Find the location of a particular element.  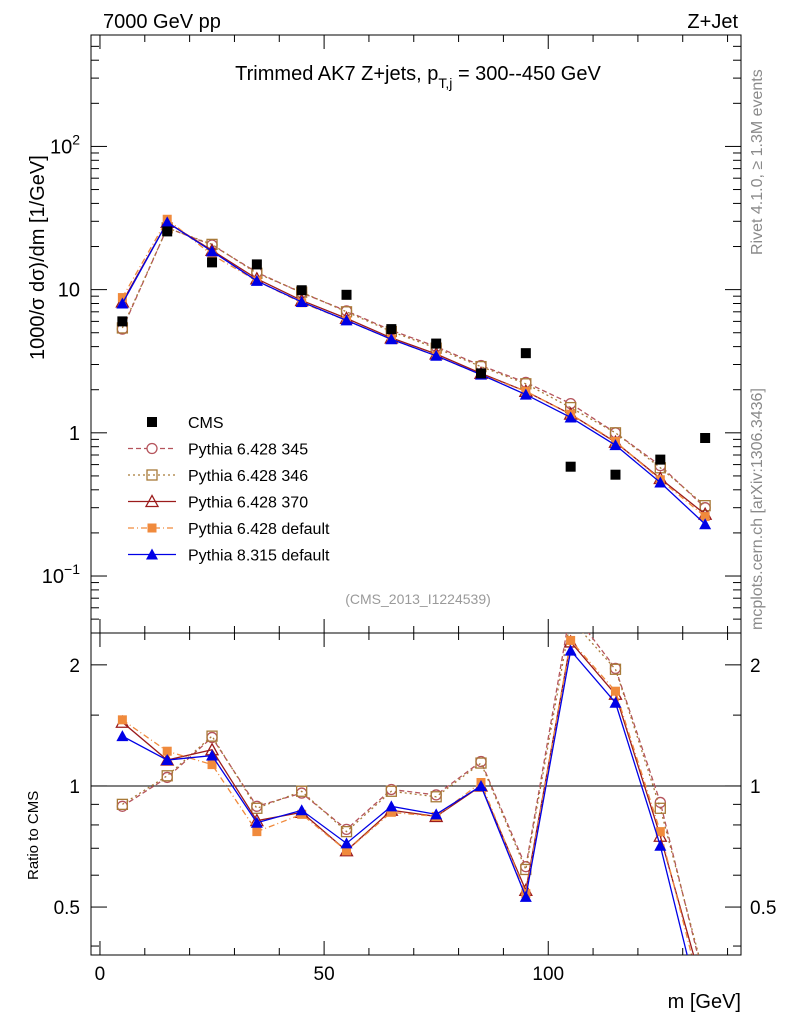

y-tick-label: 10 is located at coordinates (69, 291).